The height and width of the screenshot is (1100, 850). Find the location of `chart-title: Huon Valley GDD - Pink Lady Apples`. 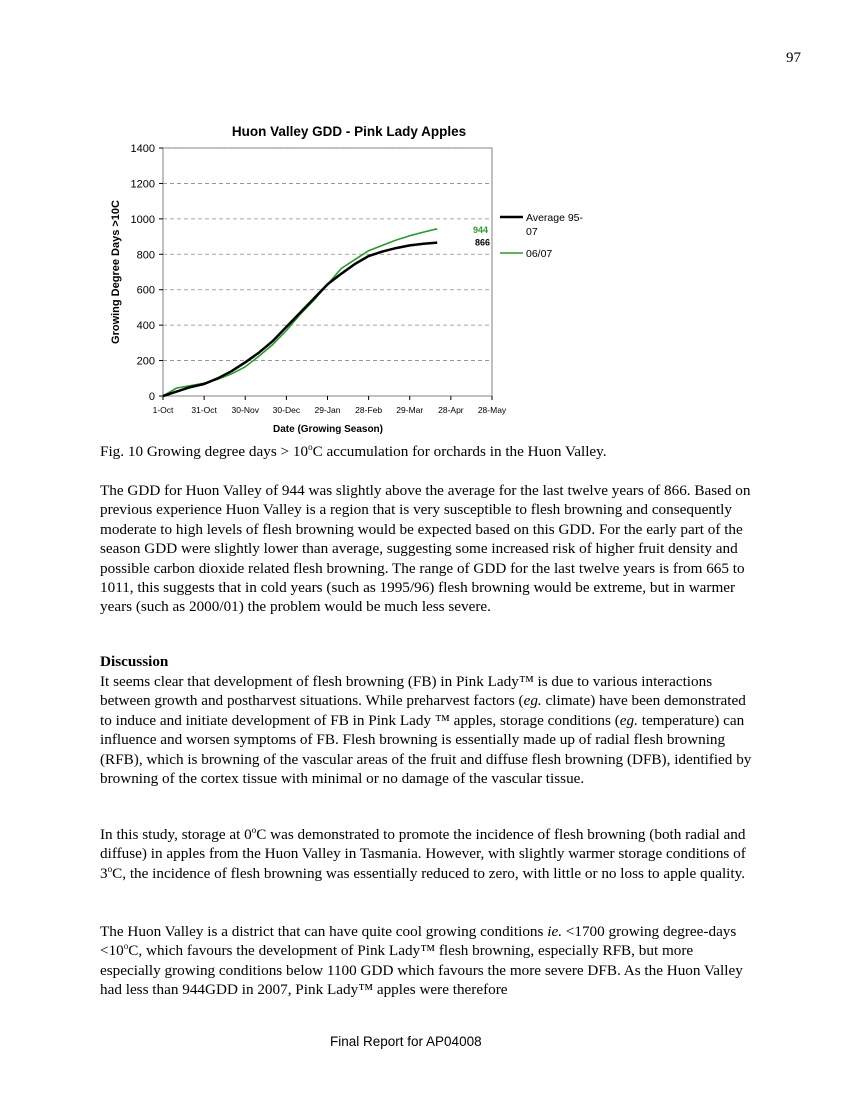

chart-title: Huon Valley GDD - Pink Lady Apples is located at coordinates (349, 131).